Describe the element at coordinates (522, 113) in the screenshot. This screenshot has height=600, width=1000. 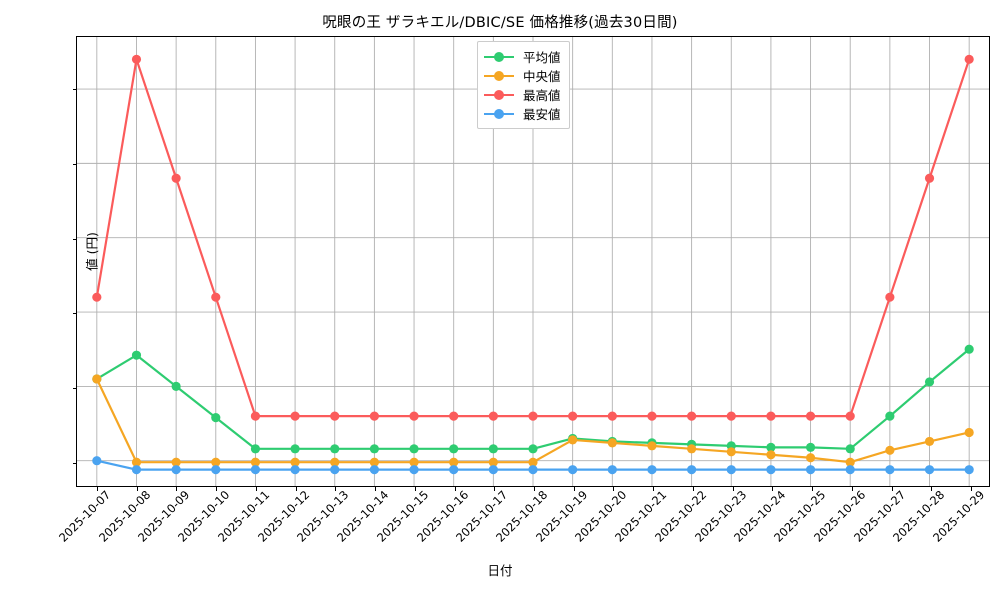
I see `legend-item-最安値: 最安値` at that location.